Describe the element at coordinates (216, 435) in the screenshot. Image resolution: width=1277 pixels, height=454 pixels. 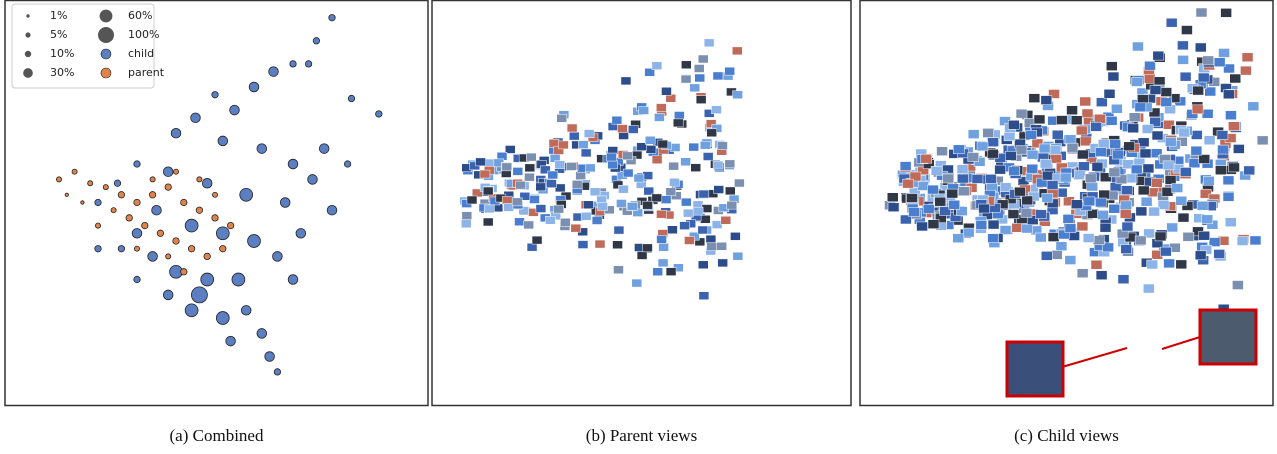
I see `caption: (a) Combined` at that location.